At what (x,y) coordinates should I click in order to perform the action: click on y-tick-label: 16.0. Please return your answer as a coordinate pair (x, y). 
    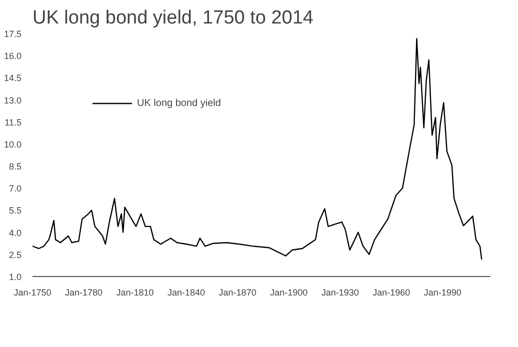
    Looking at the image, I should click on (13, 56).